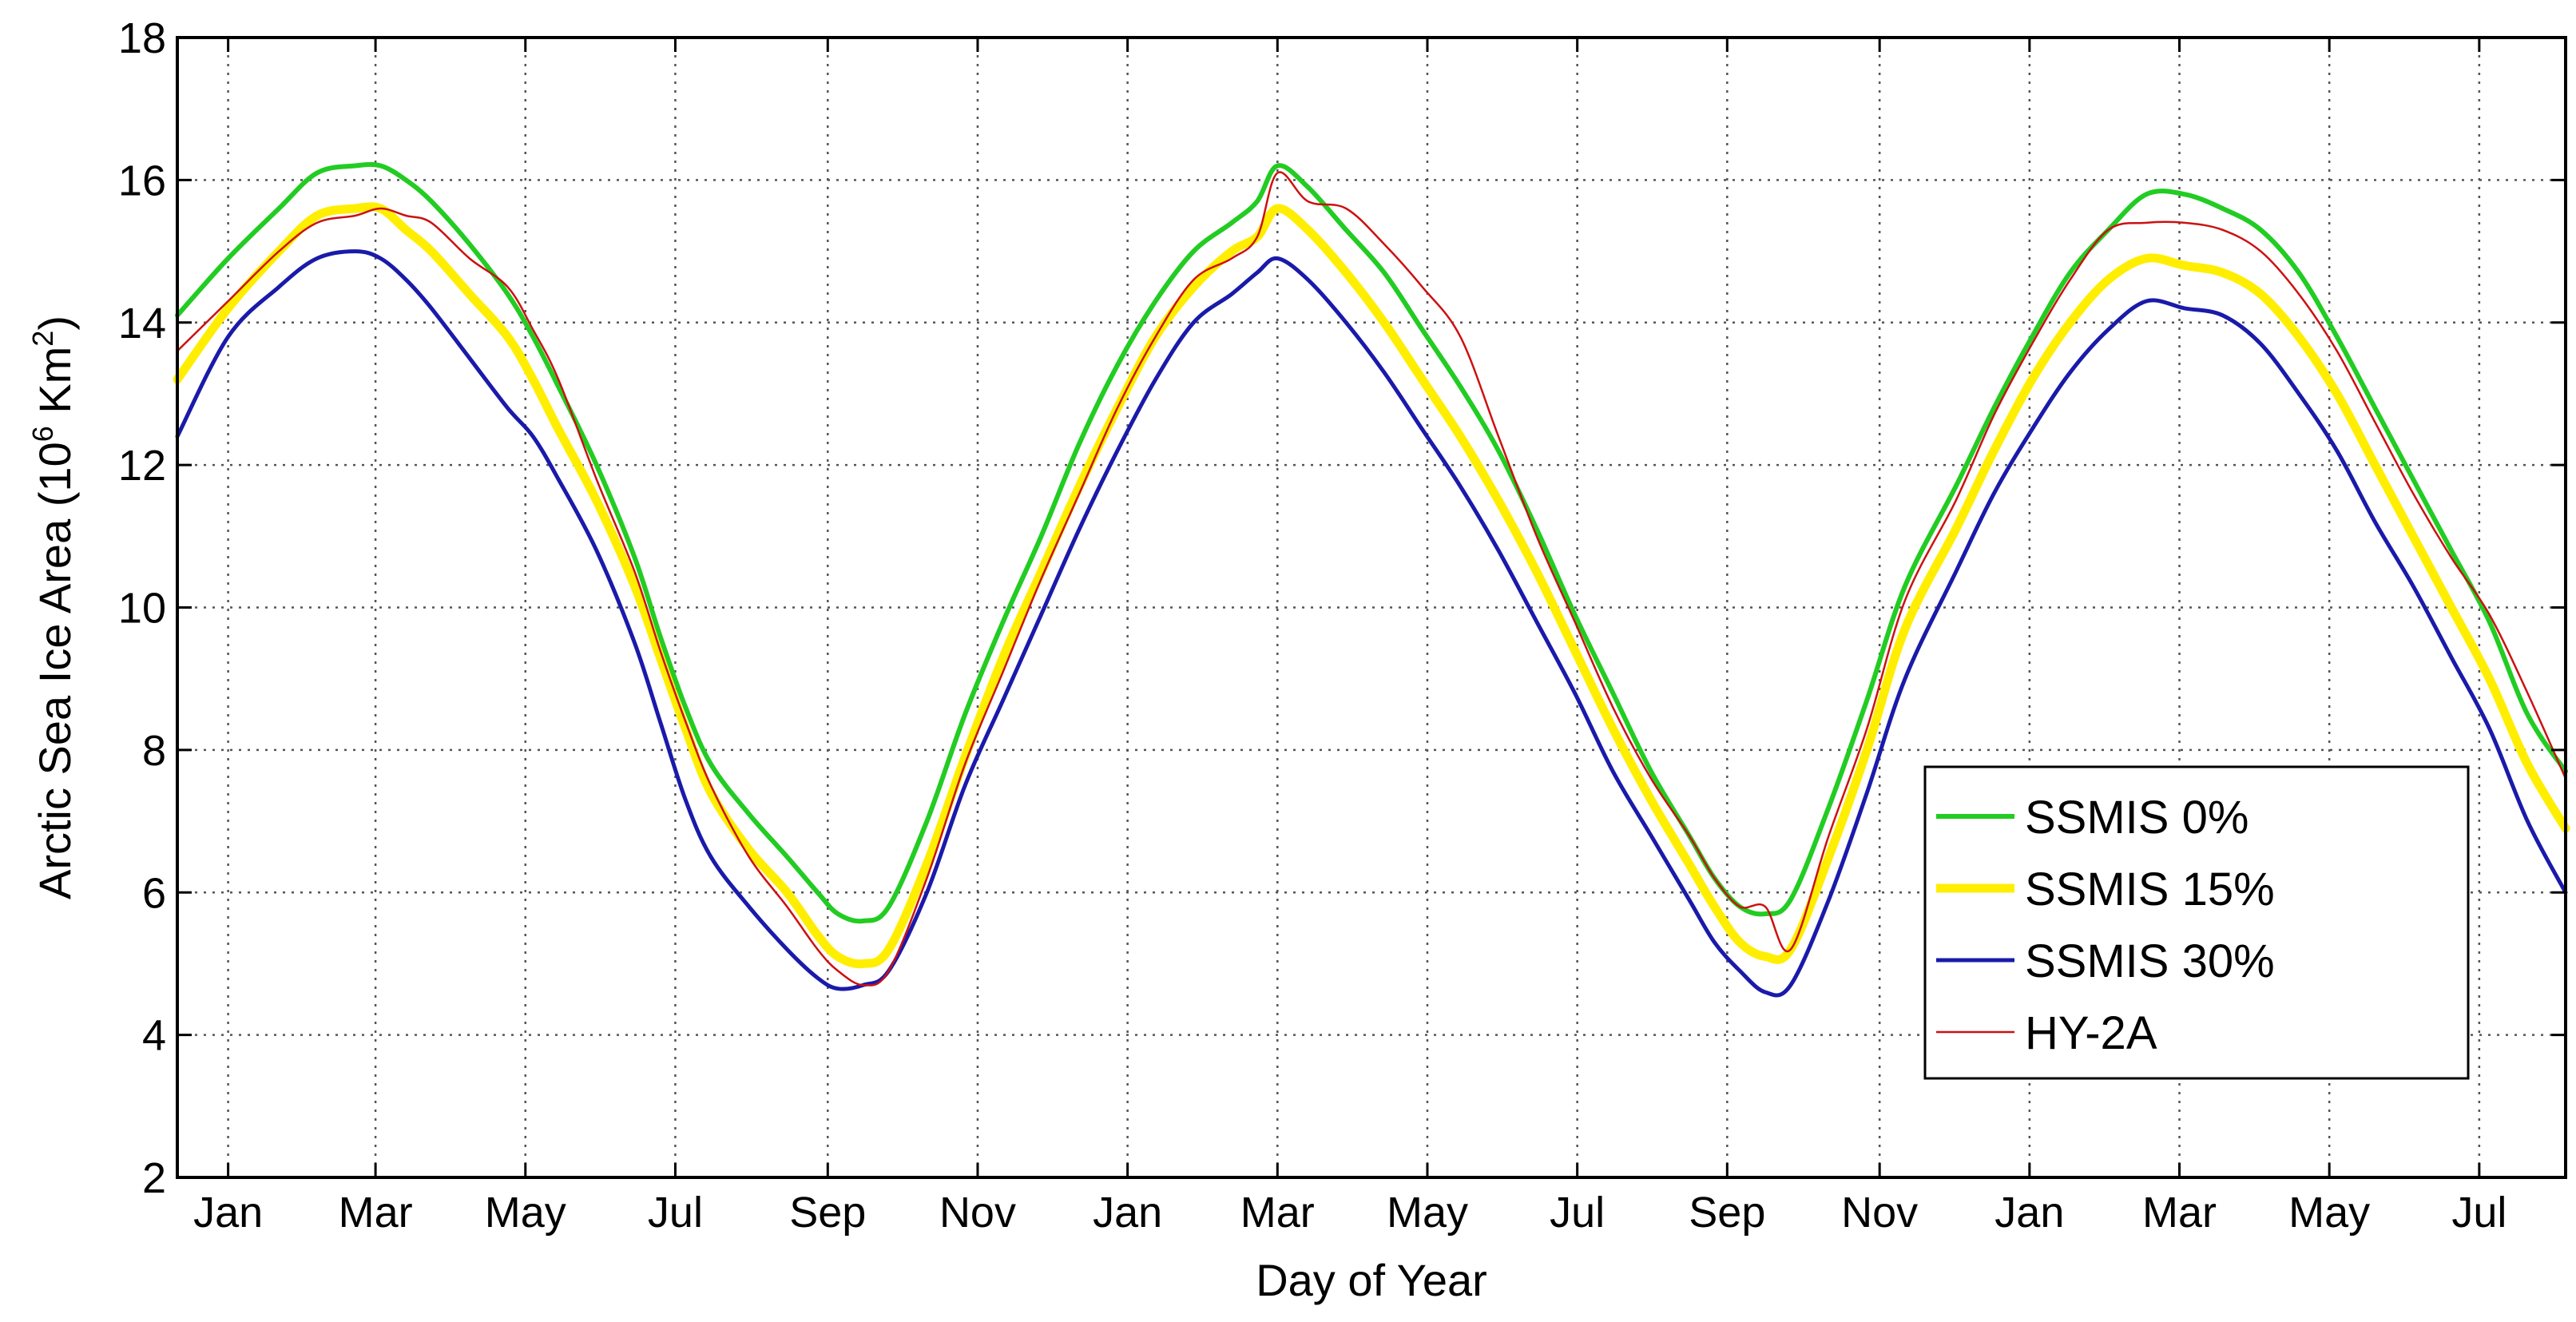 This screenshot has height=1322, width=2576. What do you see at coordinates (55, 387) in the screenshot?
I see `y-axis-title-mid: Km` at bounding box center [55, 387].